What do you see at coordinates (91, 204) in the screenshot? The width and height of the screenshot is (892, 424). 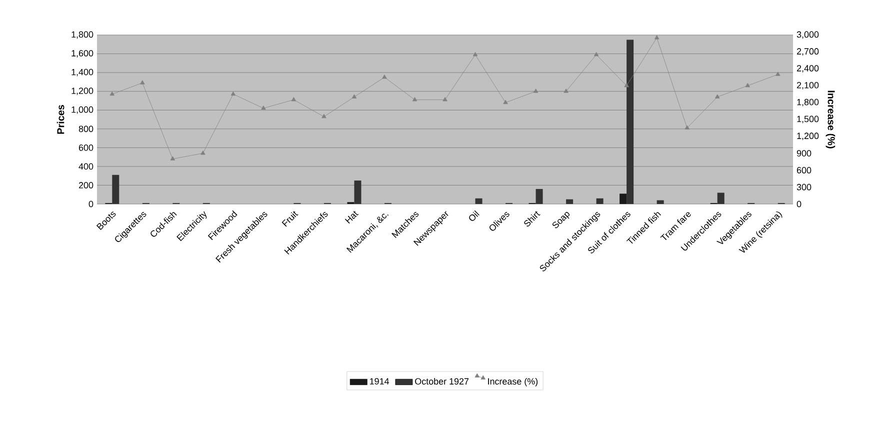 I see `y-tick-label: 0` at bounding box center [91, 204].